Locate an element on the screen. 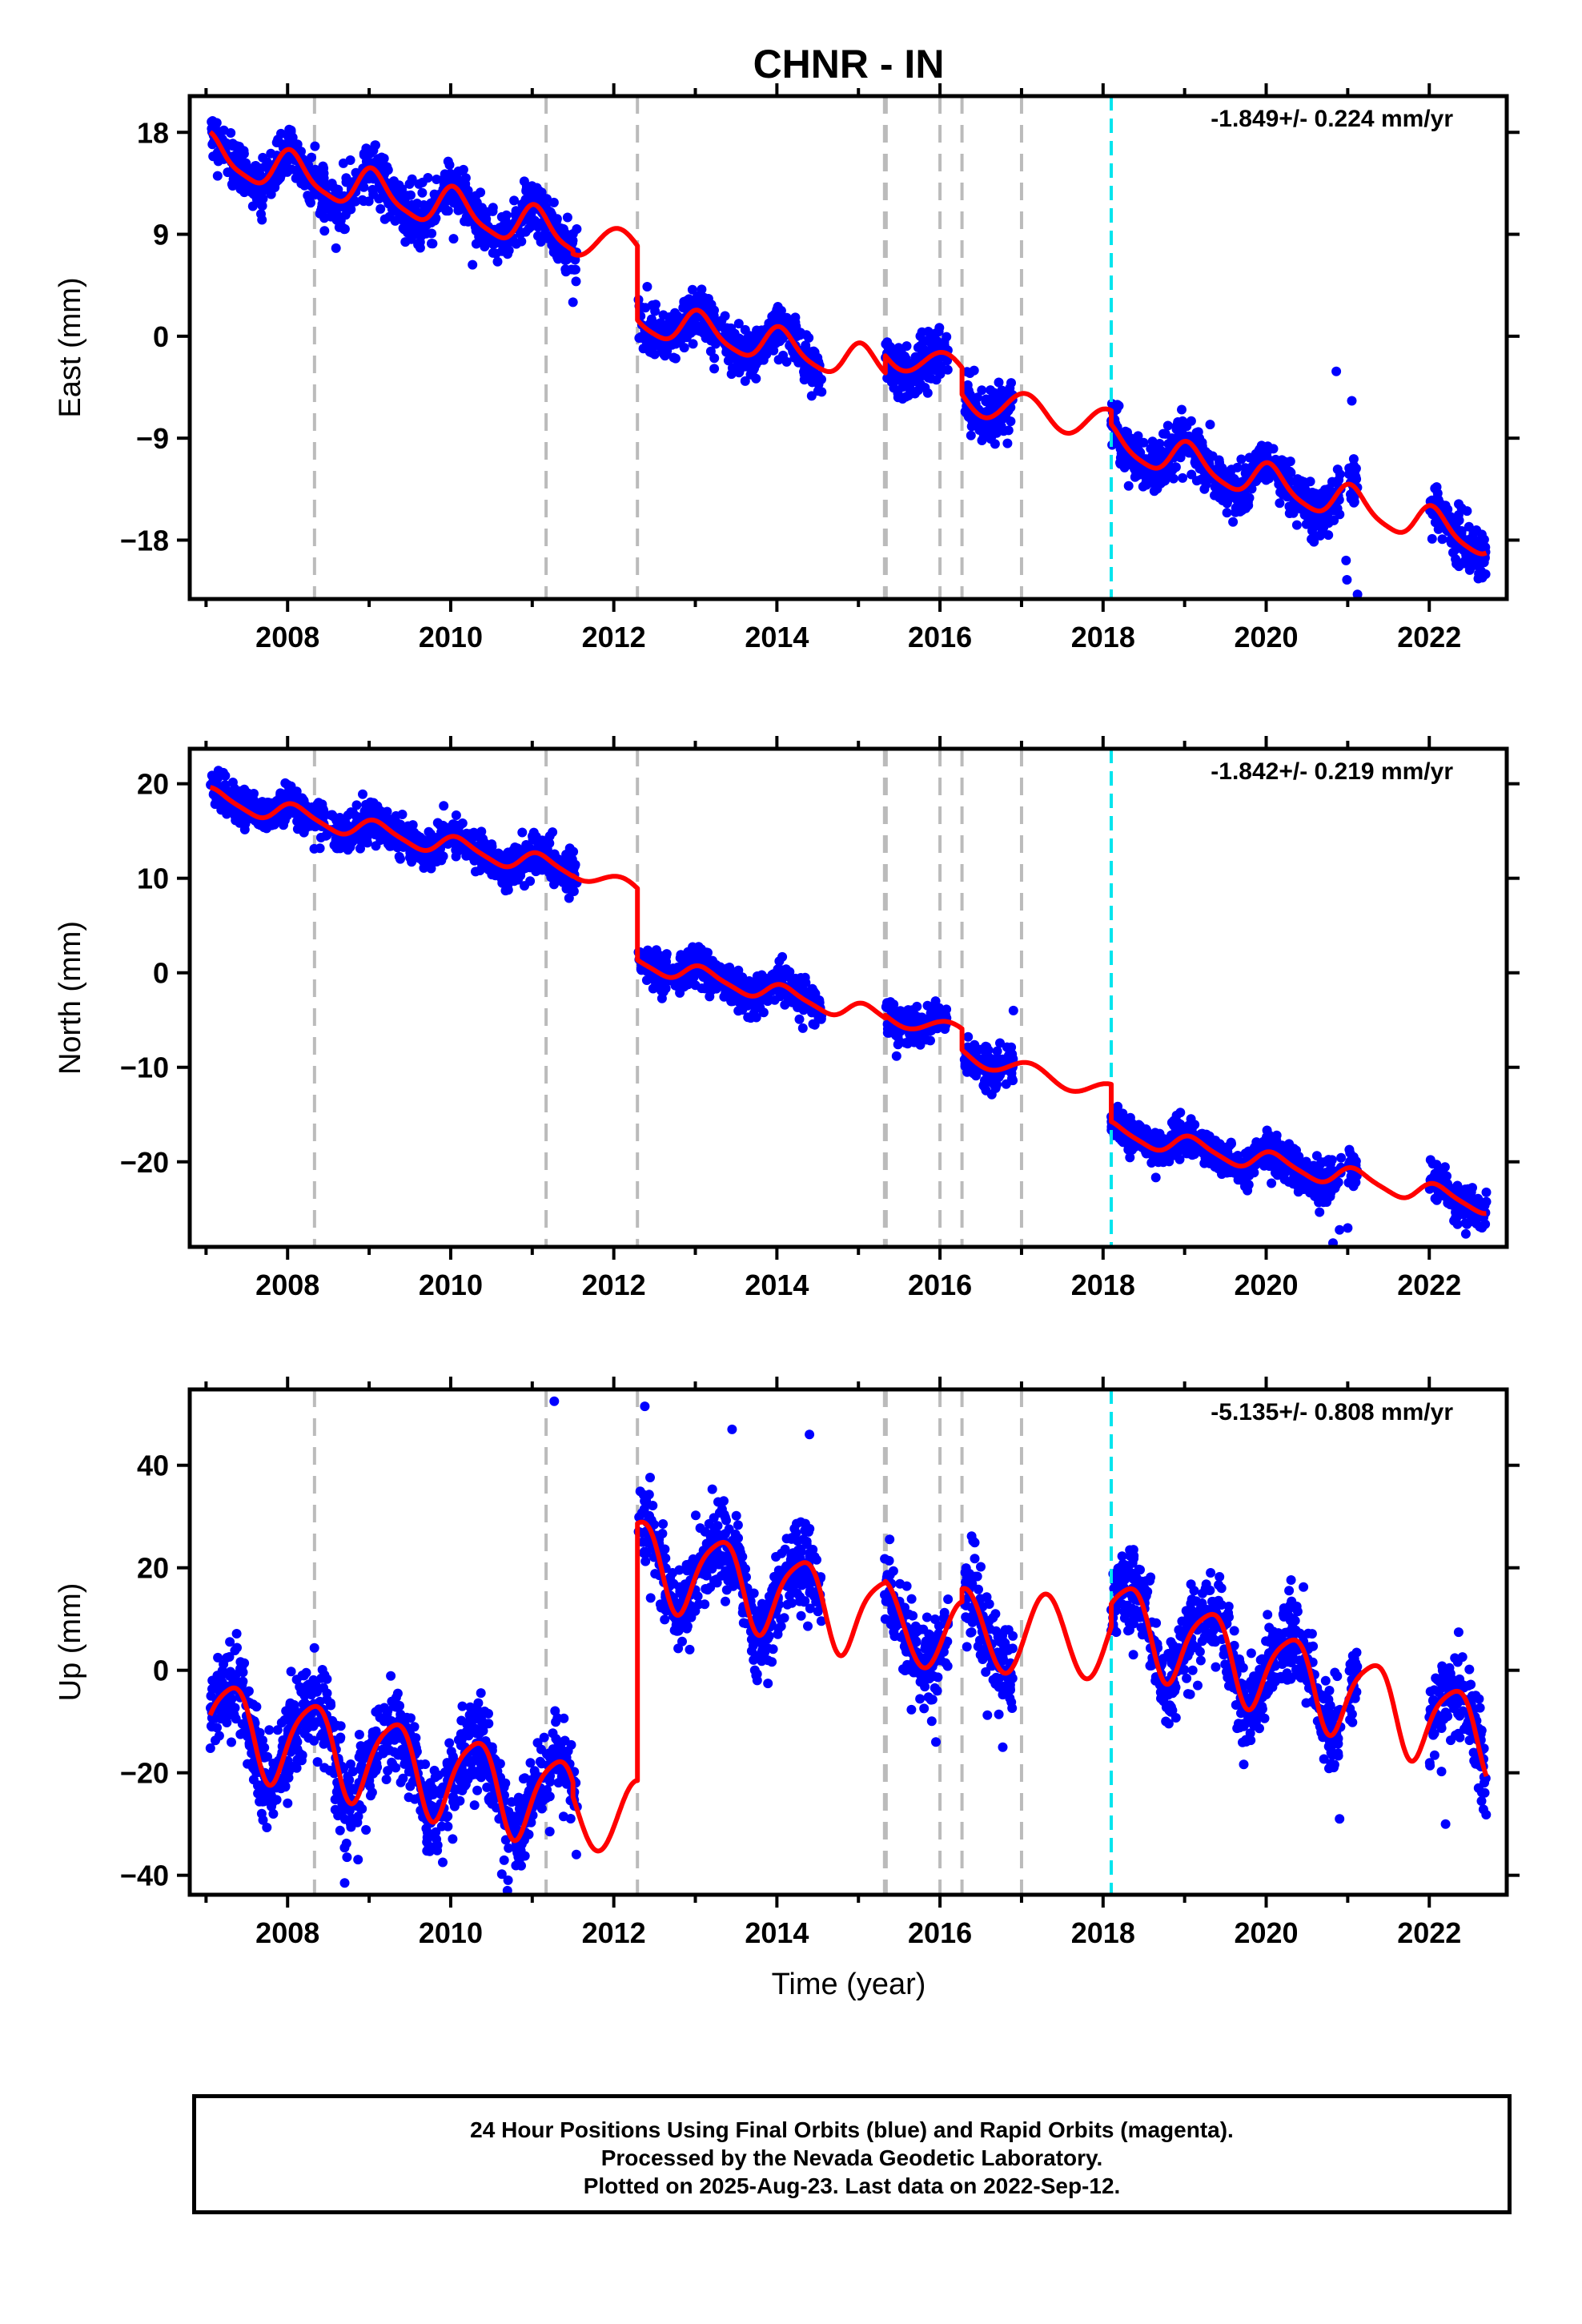 This screenshot has height=2324, width=1582. y-tick-label: 0 is located at coordinates (161, 336).